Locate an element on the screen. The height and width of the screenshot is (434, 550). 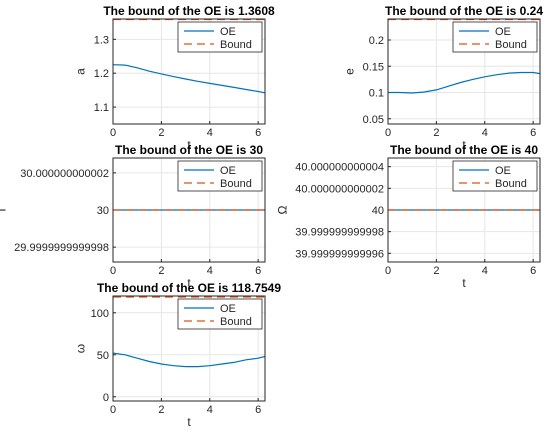
y-axis-label: a is located at coordinates (81, 71).